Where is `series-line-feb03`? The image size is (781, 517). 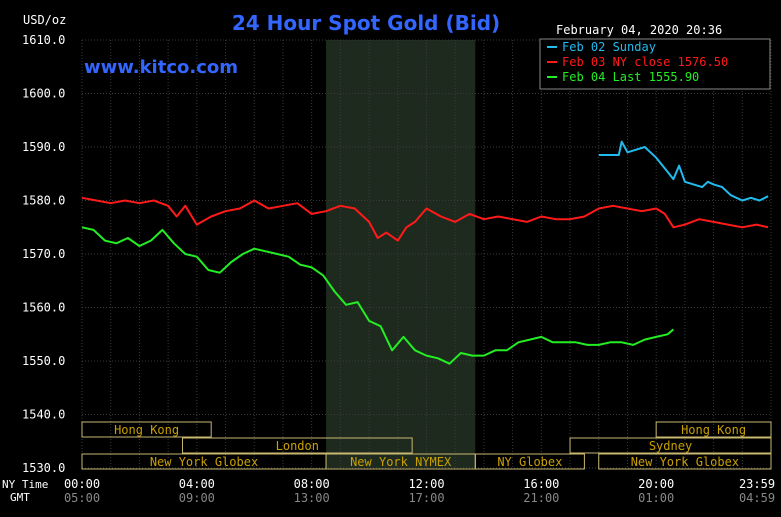
series-line-feb03 is located at coordinates (425, 219).